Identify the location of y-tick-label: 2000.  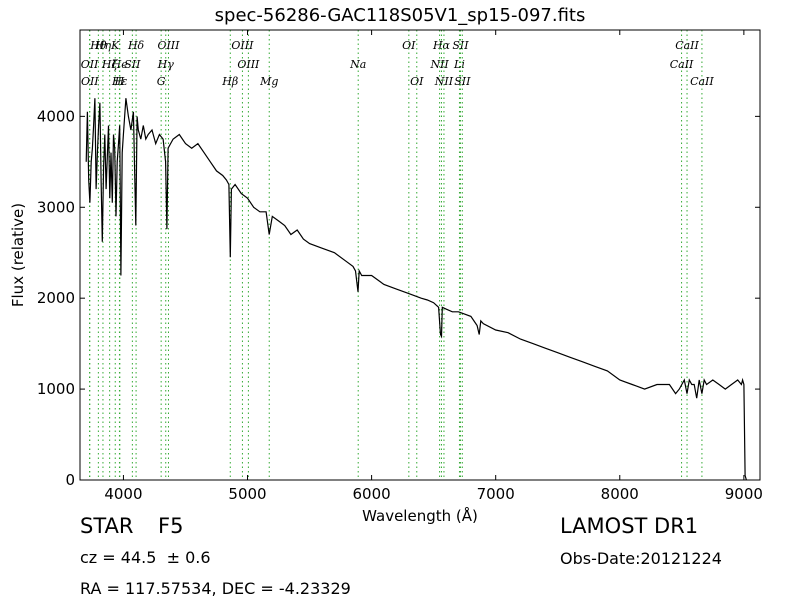
(56, 298).